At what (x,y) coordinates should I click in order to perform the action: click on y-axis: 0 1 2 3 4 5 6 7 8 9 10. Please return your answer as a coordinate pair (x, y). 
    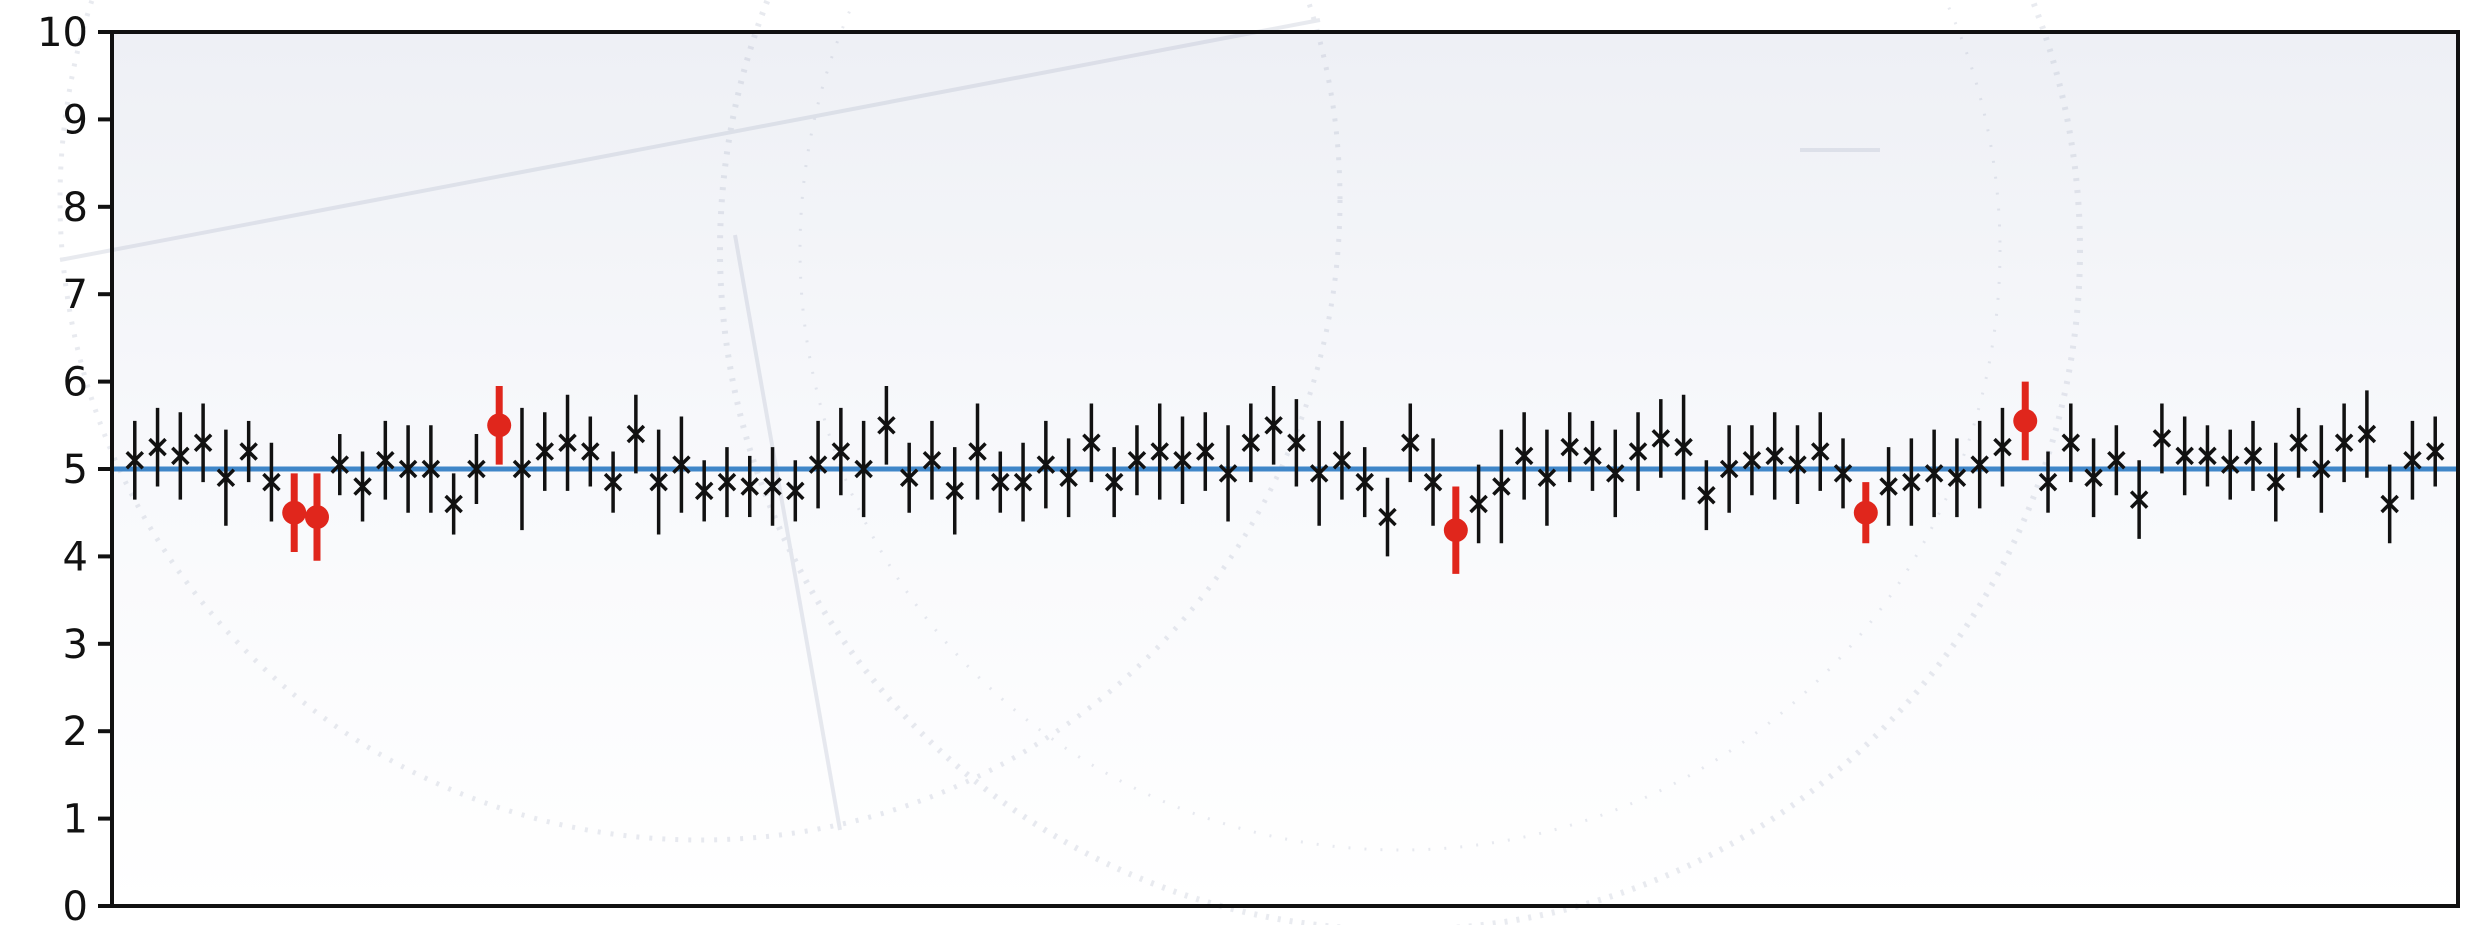
    Looking at the image, I should click on (74, 467).